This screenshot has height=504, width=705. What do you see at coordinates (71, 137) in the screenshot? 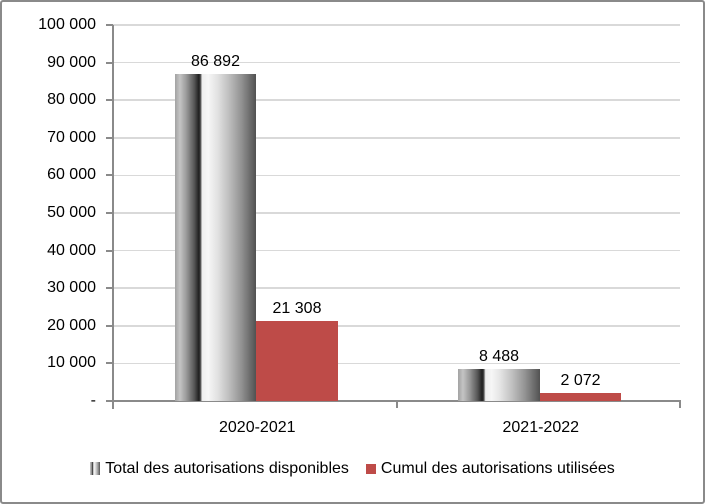
I see `y-tick-label: 70 000` at bounding box center [71, 137].